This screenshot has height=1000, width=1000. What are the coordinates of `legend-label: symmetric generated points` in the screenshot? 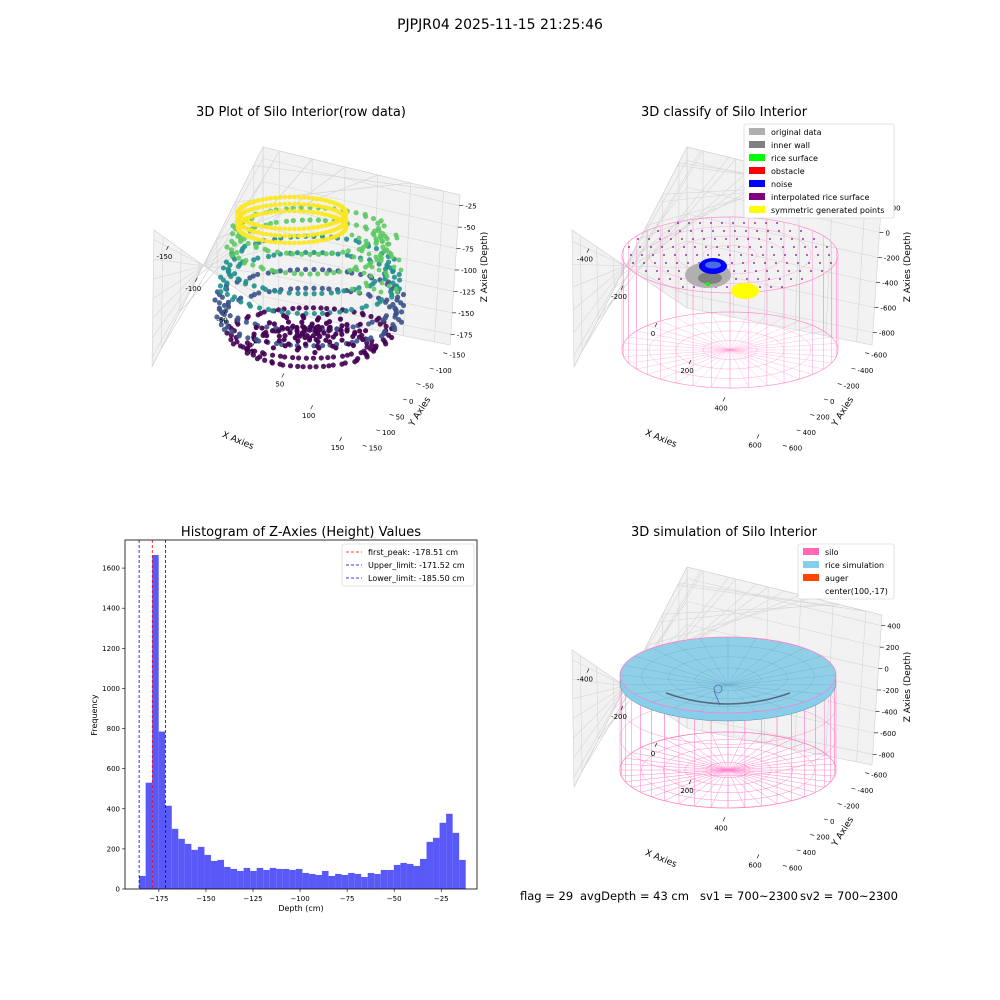 It's located at (827, 210).